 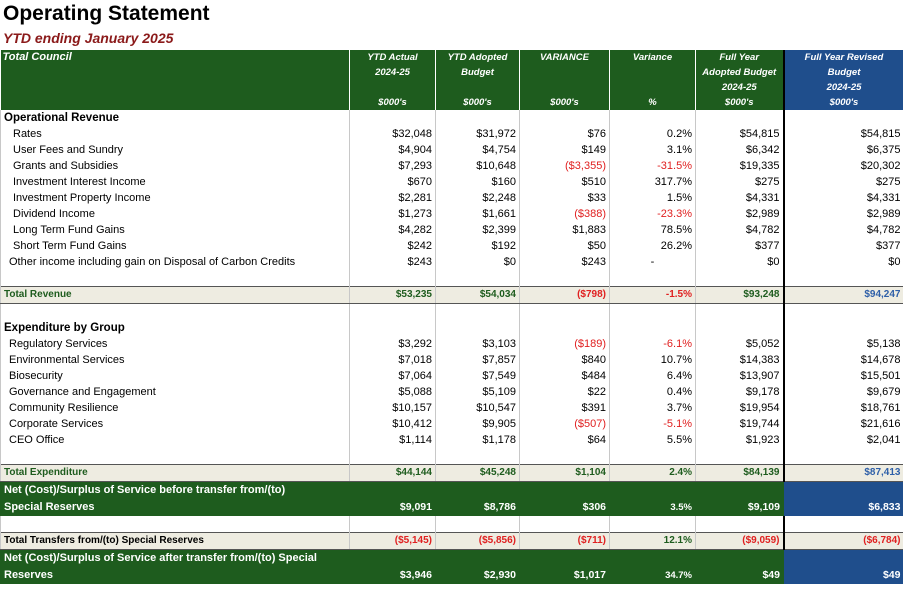 What do you see at coordinates (392, 150) in the screenshot?
I see `row-value: $4,904` at bounding box center [392, 150].